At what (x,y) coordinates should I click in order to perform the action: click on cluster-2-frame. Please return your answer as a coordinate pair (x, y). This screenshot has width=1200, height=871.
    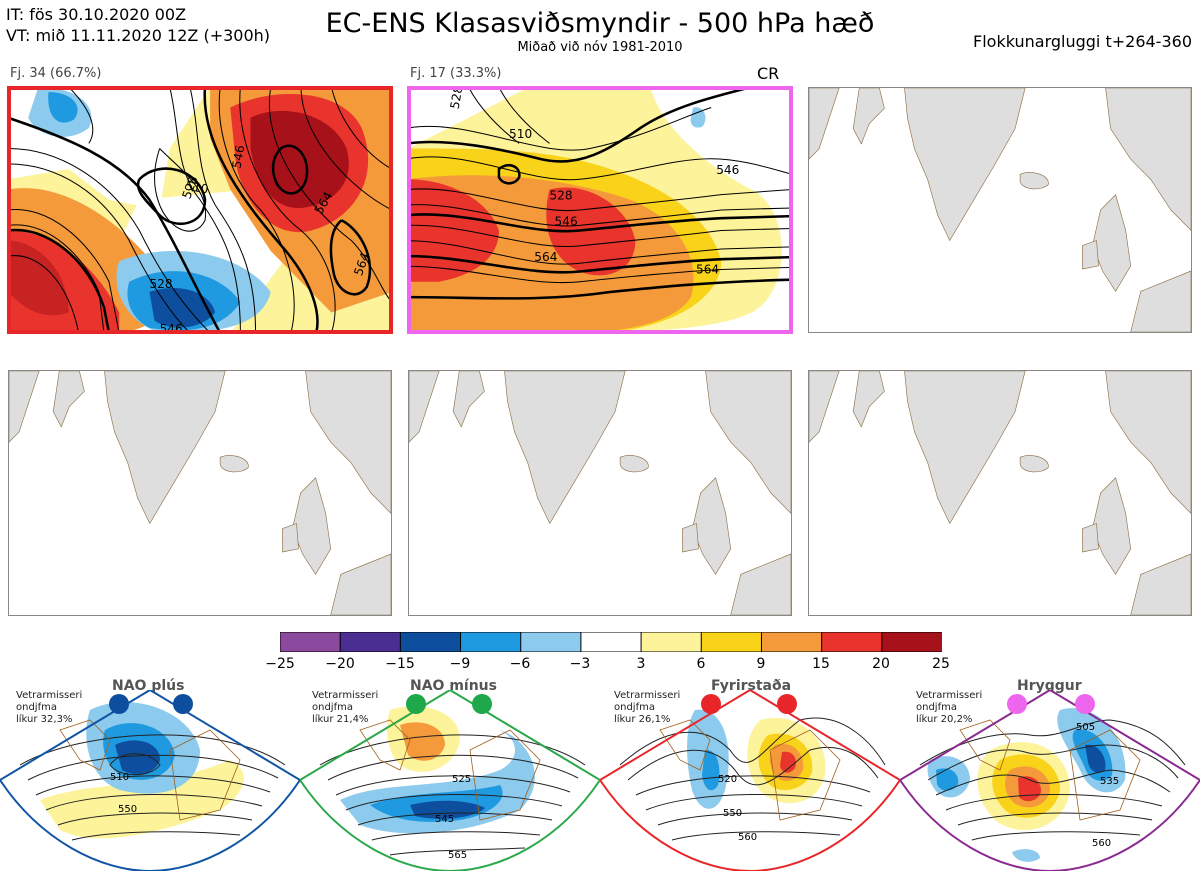
    Looking at the image, I should click on (600, 210).